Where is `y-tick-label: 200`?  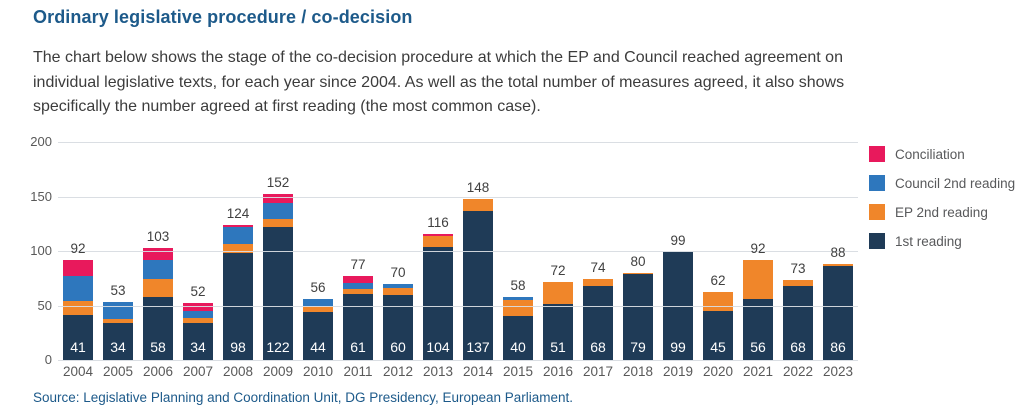 y-tick-label: 200 is located at coordinates (41, 141).